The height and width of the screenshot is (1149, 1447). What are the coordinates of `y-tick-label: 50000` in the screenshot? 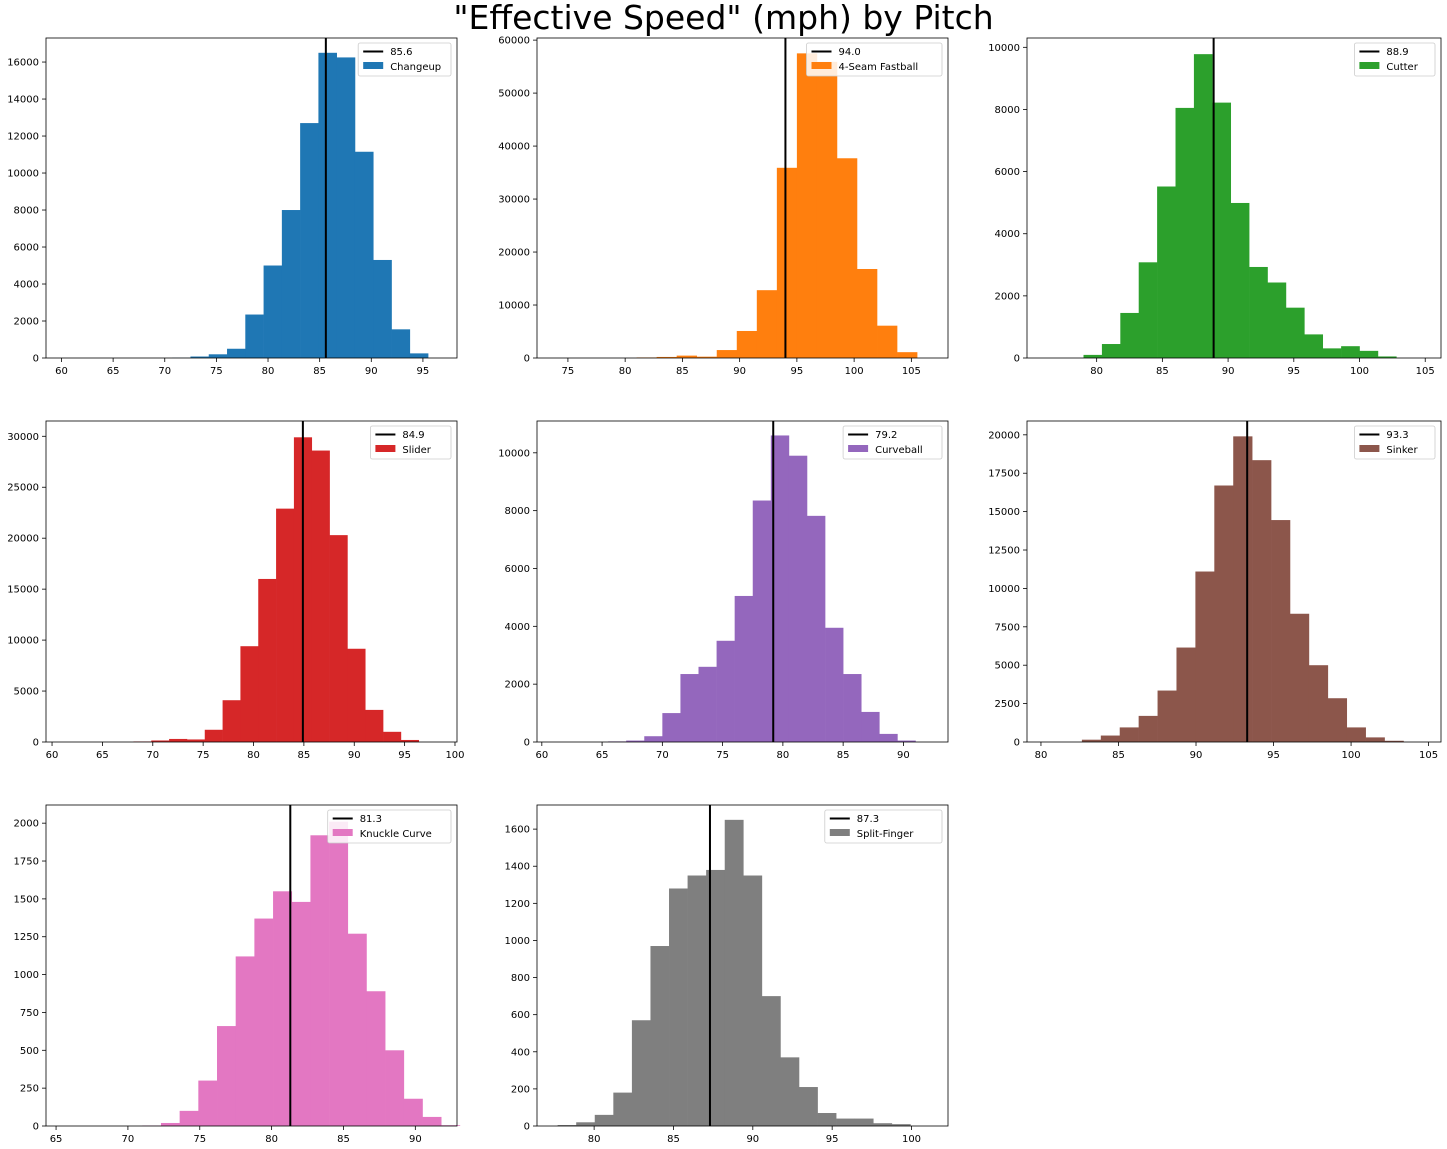 It's located at (514, 94).